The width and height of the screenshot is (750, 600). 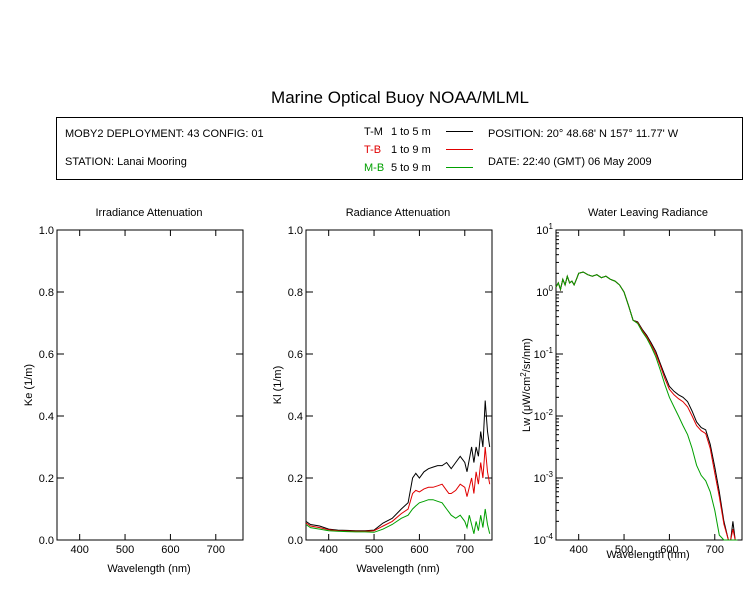 What do you see at coordinates (411, 132) in the screenshot?
I see `legend-range-tm: 1 to 5 m` at bounding box center [411, 132].